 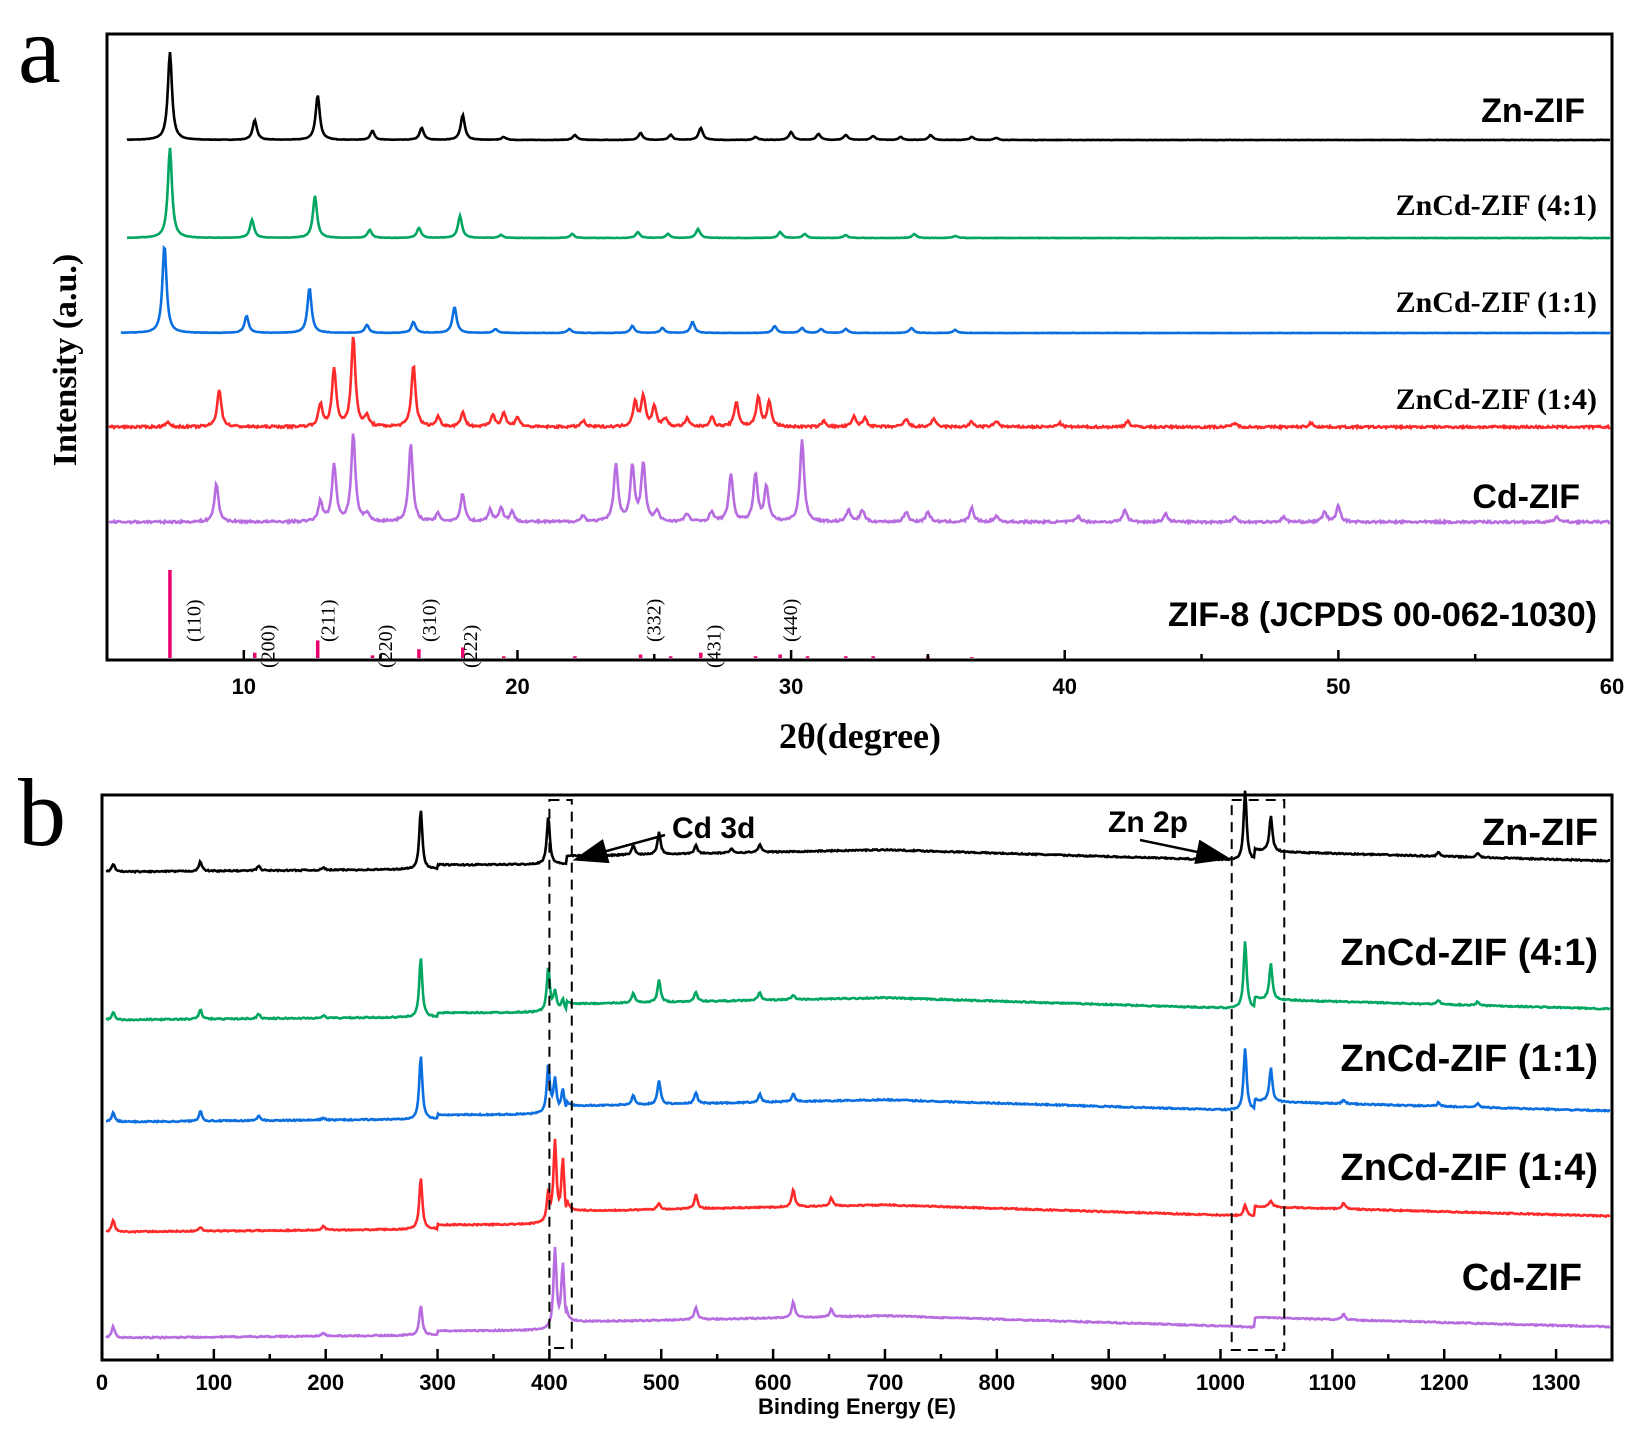 I want to click on panel-a-x-tick-label: 10, so click(x=244, y=686).